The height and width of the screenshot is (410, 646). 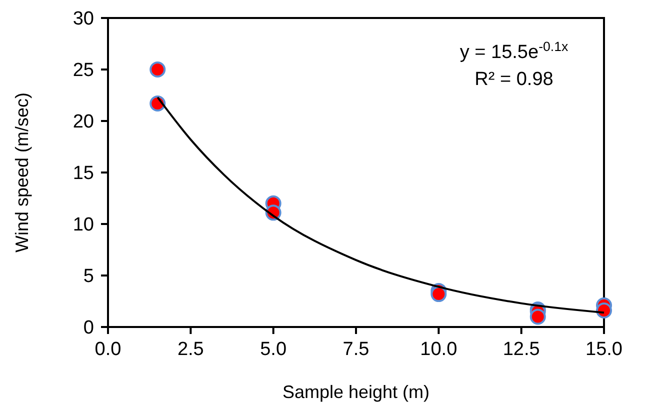 What do you see at coordinates (88, 277) in the screenshot?
I see `y-tick-label: 5` at bounding box center [88, 277].